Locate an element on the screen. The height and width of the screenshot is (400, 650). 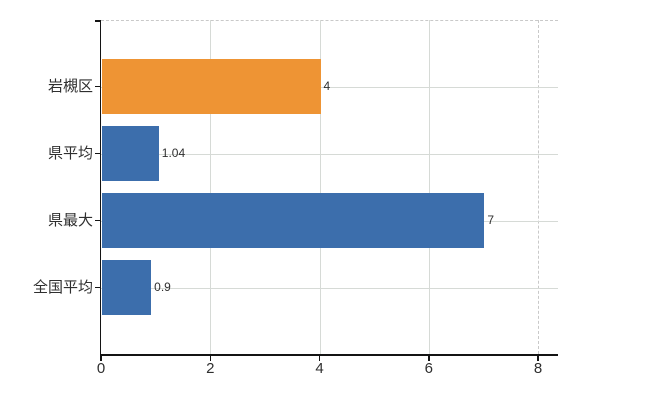
category-label-0: 岩槻区 is located at coordinates (70, 86).